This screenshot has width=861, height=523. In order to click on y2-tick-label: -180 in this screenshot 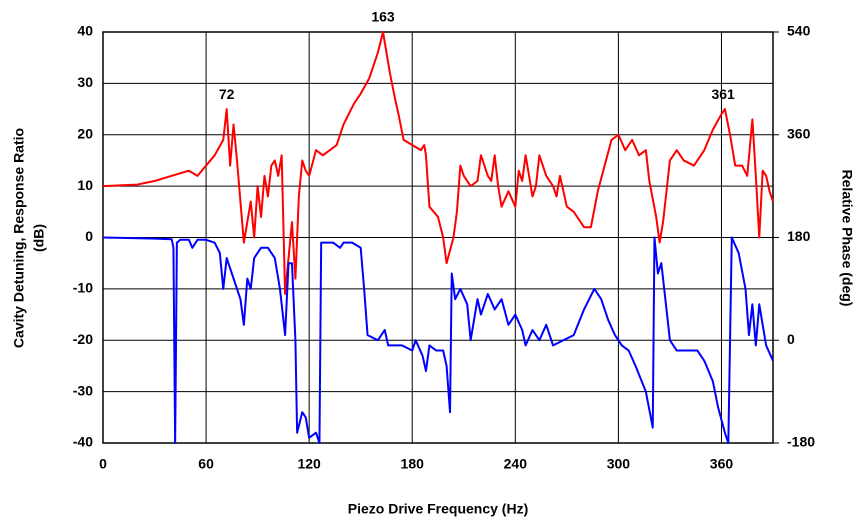, I will do `click(801, 442)`.